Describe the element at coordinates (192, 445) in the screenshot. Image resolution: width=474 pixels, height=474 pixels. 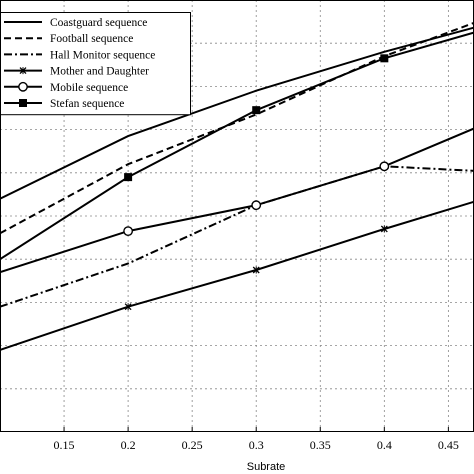
I see `x-tick-label: 0.25` at that location.